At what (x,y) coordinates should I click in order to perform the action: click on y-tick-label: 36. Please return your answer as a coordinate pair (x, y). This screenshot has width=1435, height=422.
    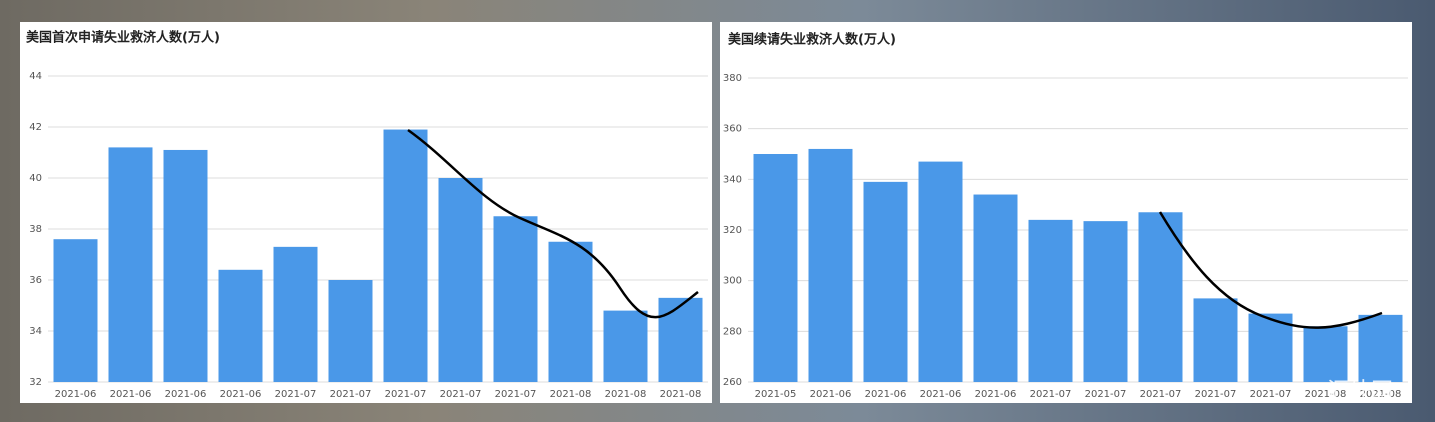
    Looking at the image, I should click on (35, 280).